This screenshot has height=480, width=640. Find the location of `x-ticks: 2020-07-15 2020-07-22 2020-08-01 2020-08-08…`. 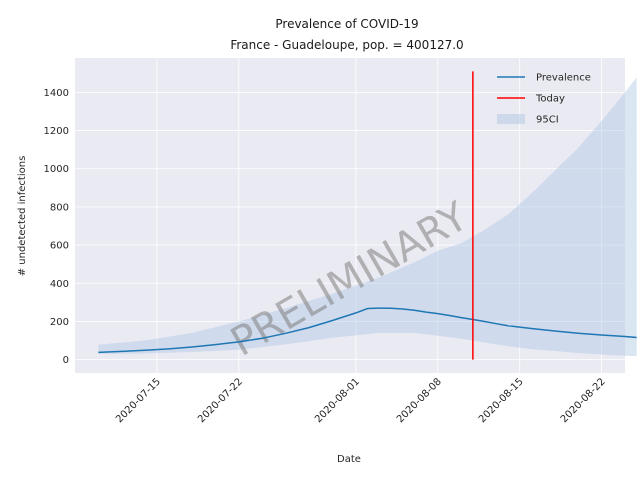

x-ticks: 2020-07-15 2020-07-22 2020-08-01 2020-08-08… is located at coordinates (361, 400).